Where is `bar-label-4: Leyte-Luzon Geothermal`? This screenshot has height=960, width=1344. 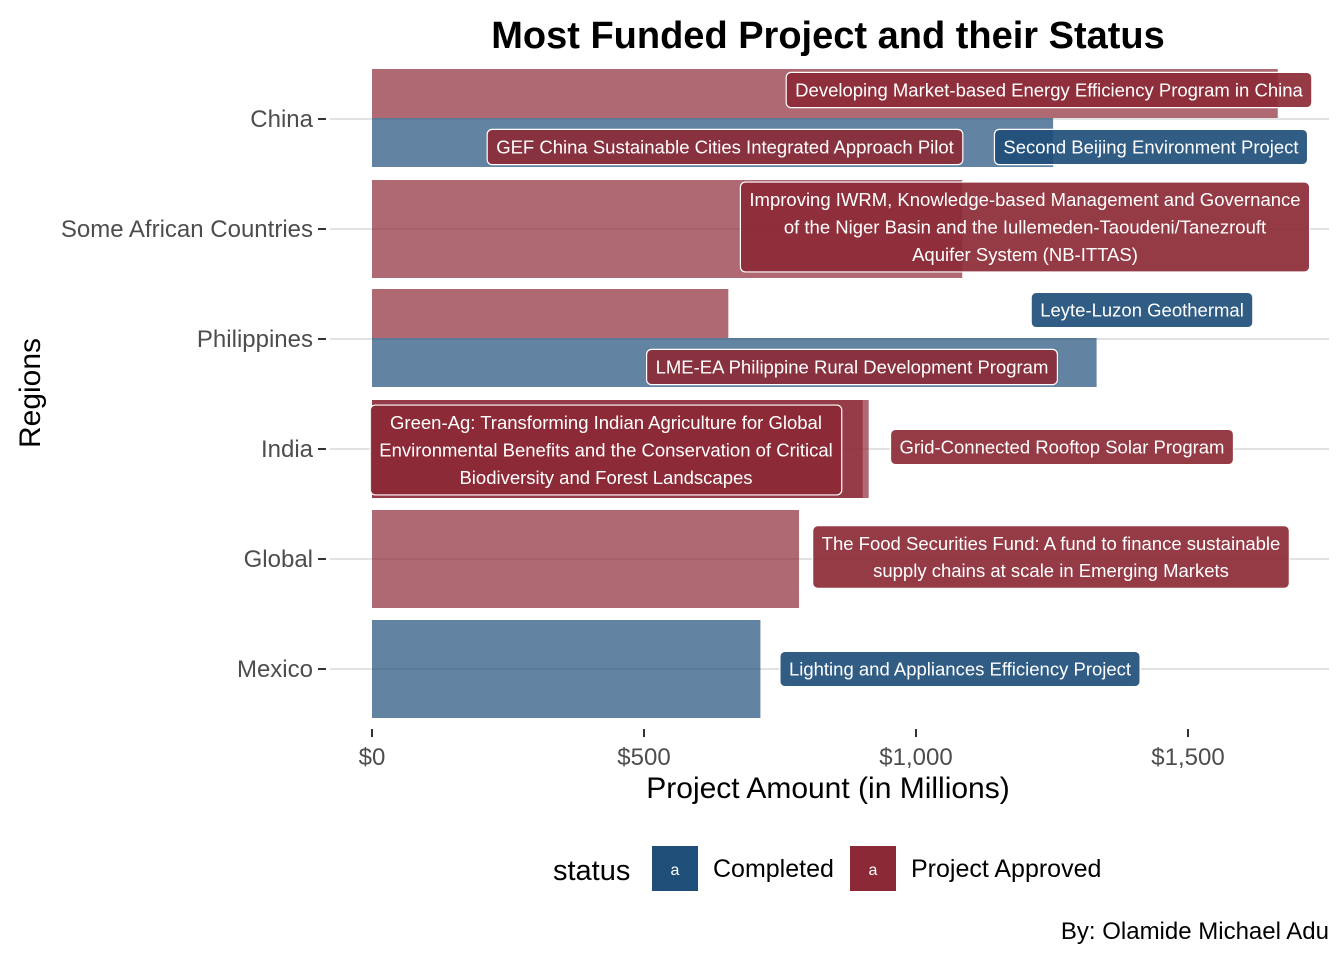
bar-label-4: Leyte-Luzon Geothermal is located at coordinates (1142, 310).